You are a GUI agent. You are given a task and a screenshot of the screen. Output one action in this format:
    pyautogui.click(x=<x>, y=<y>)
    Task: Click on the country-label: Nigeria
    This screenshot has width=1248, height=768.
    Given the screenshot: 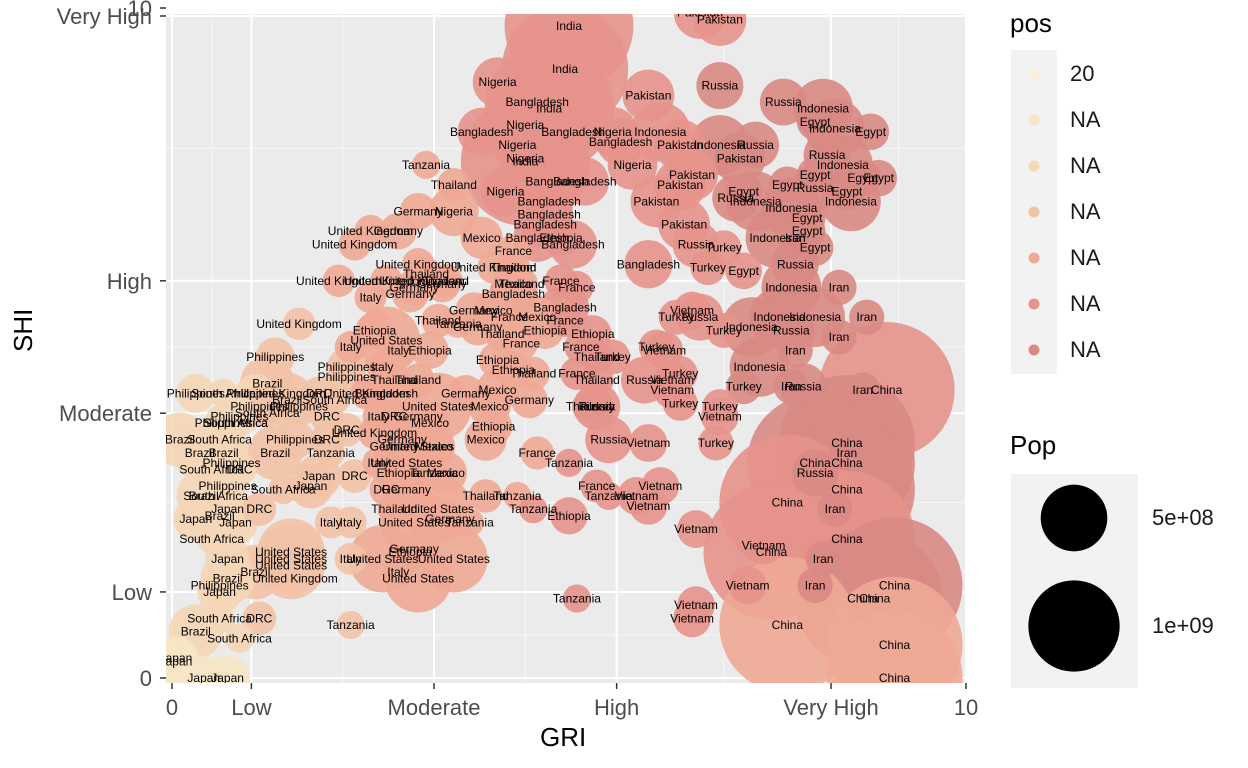 What is the action you would take?
    pyautogui.click(x=454, y=211)
    